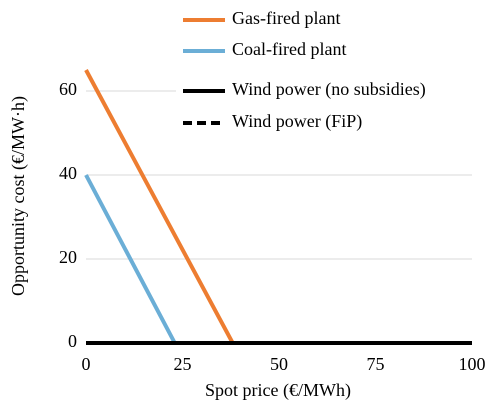 The image size is (490, 405). What do you see at coordinates (278, 390) in the screenshot?
I see `x-axis-label: Spot price (€/MWh)` at bounding box center [278, 390].